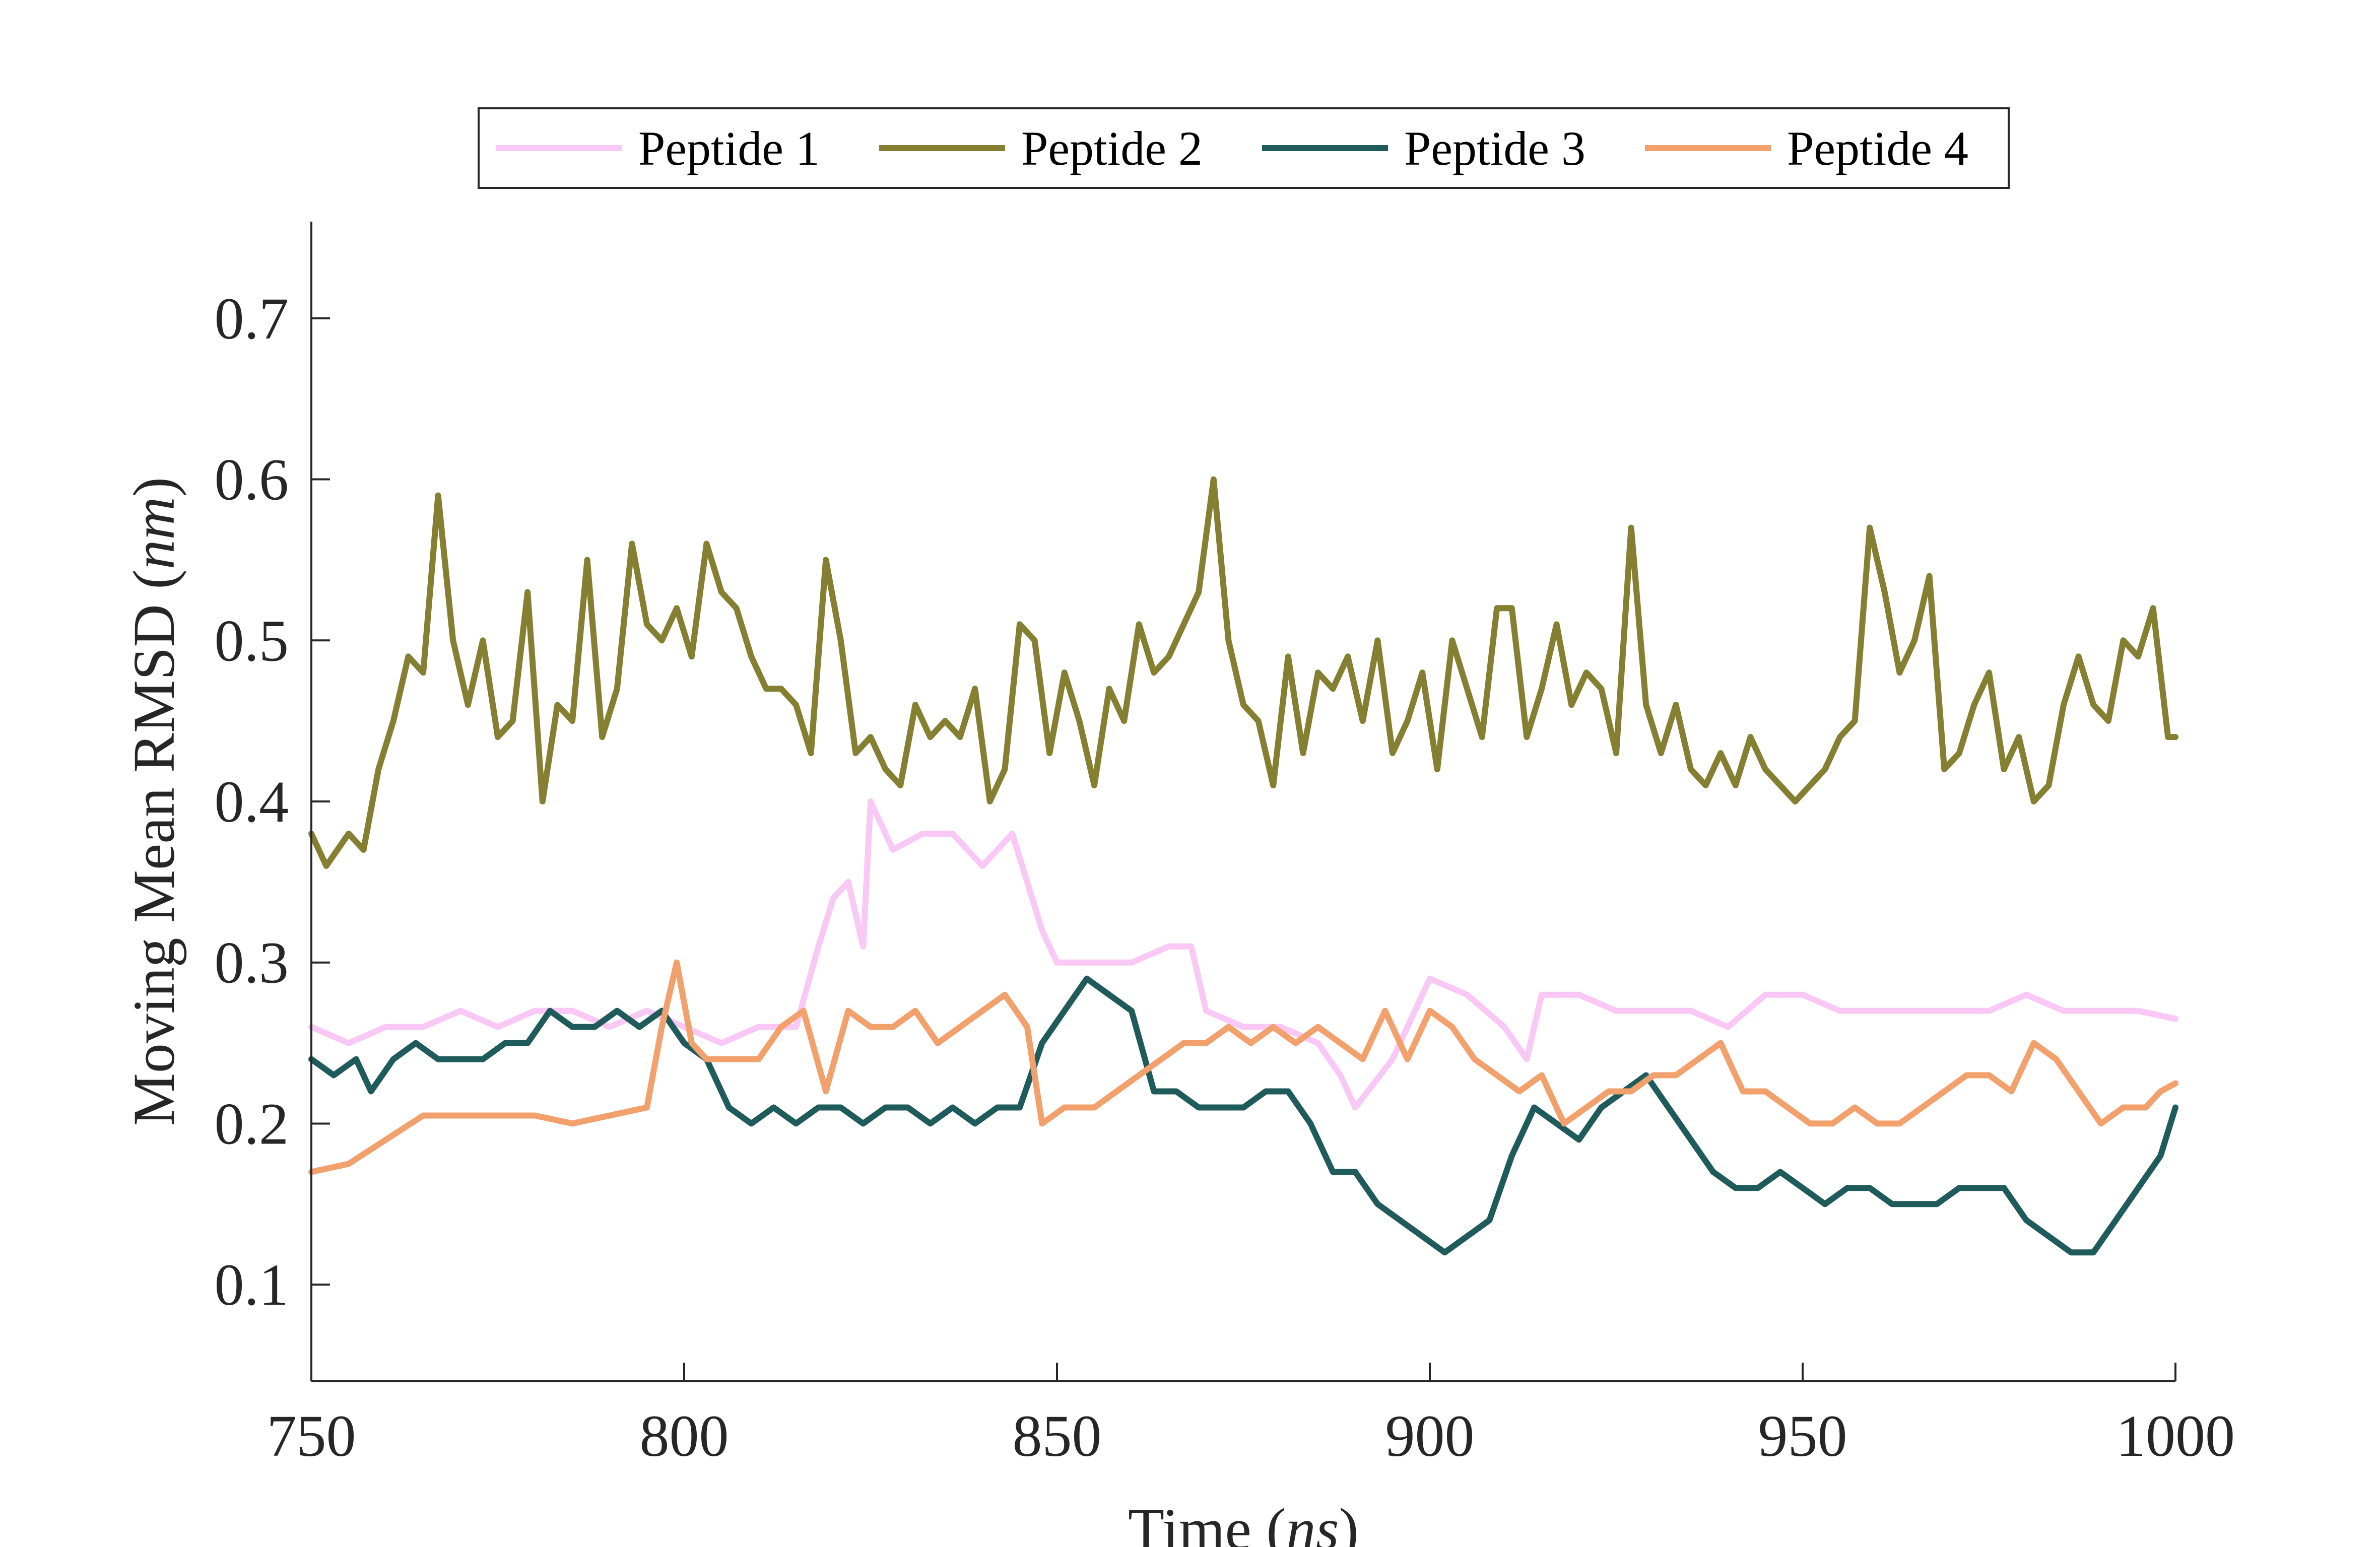  What do you see at coordinates (684, 1436) in the screenshot?
I see `x-tick-label: 800` at bounding box center [684, 1436].